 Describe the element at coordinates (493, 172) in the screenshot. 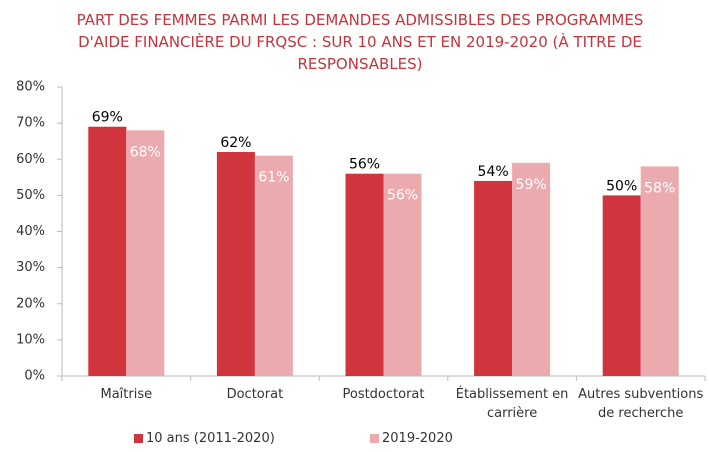

I see `value-label: 54%` at that location.